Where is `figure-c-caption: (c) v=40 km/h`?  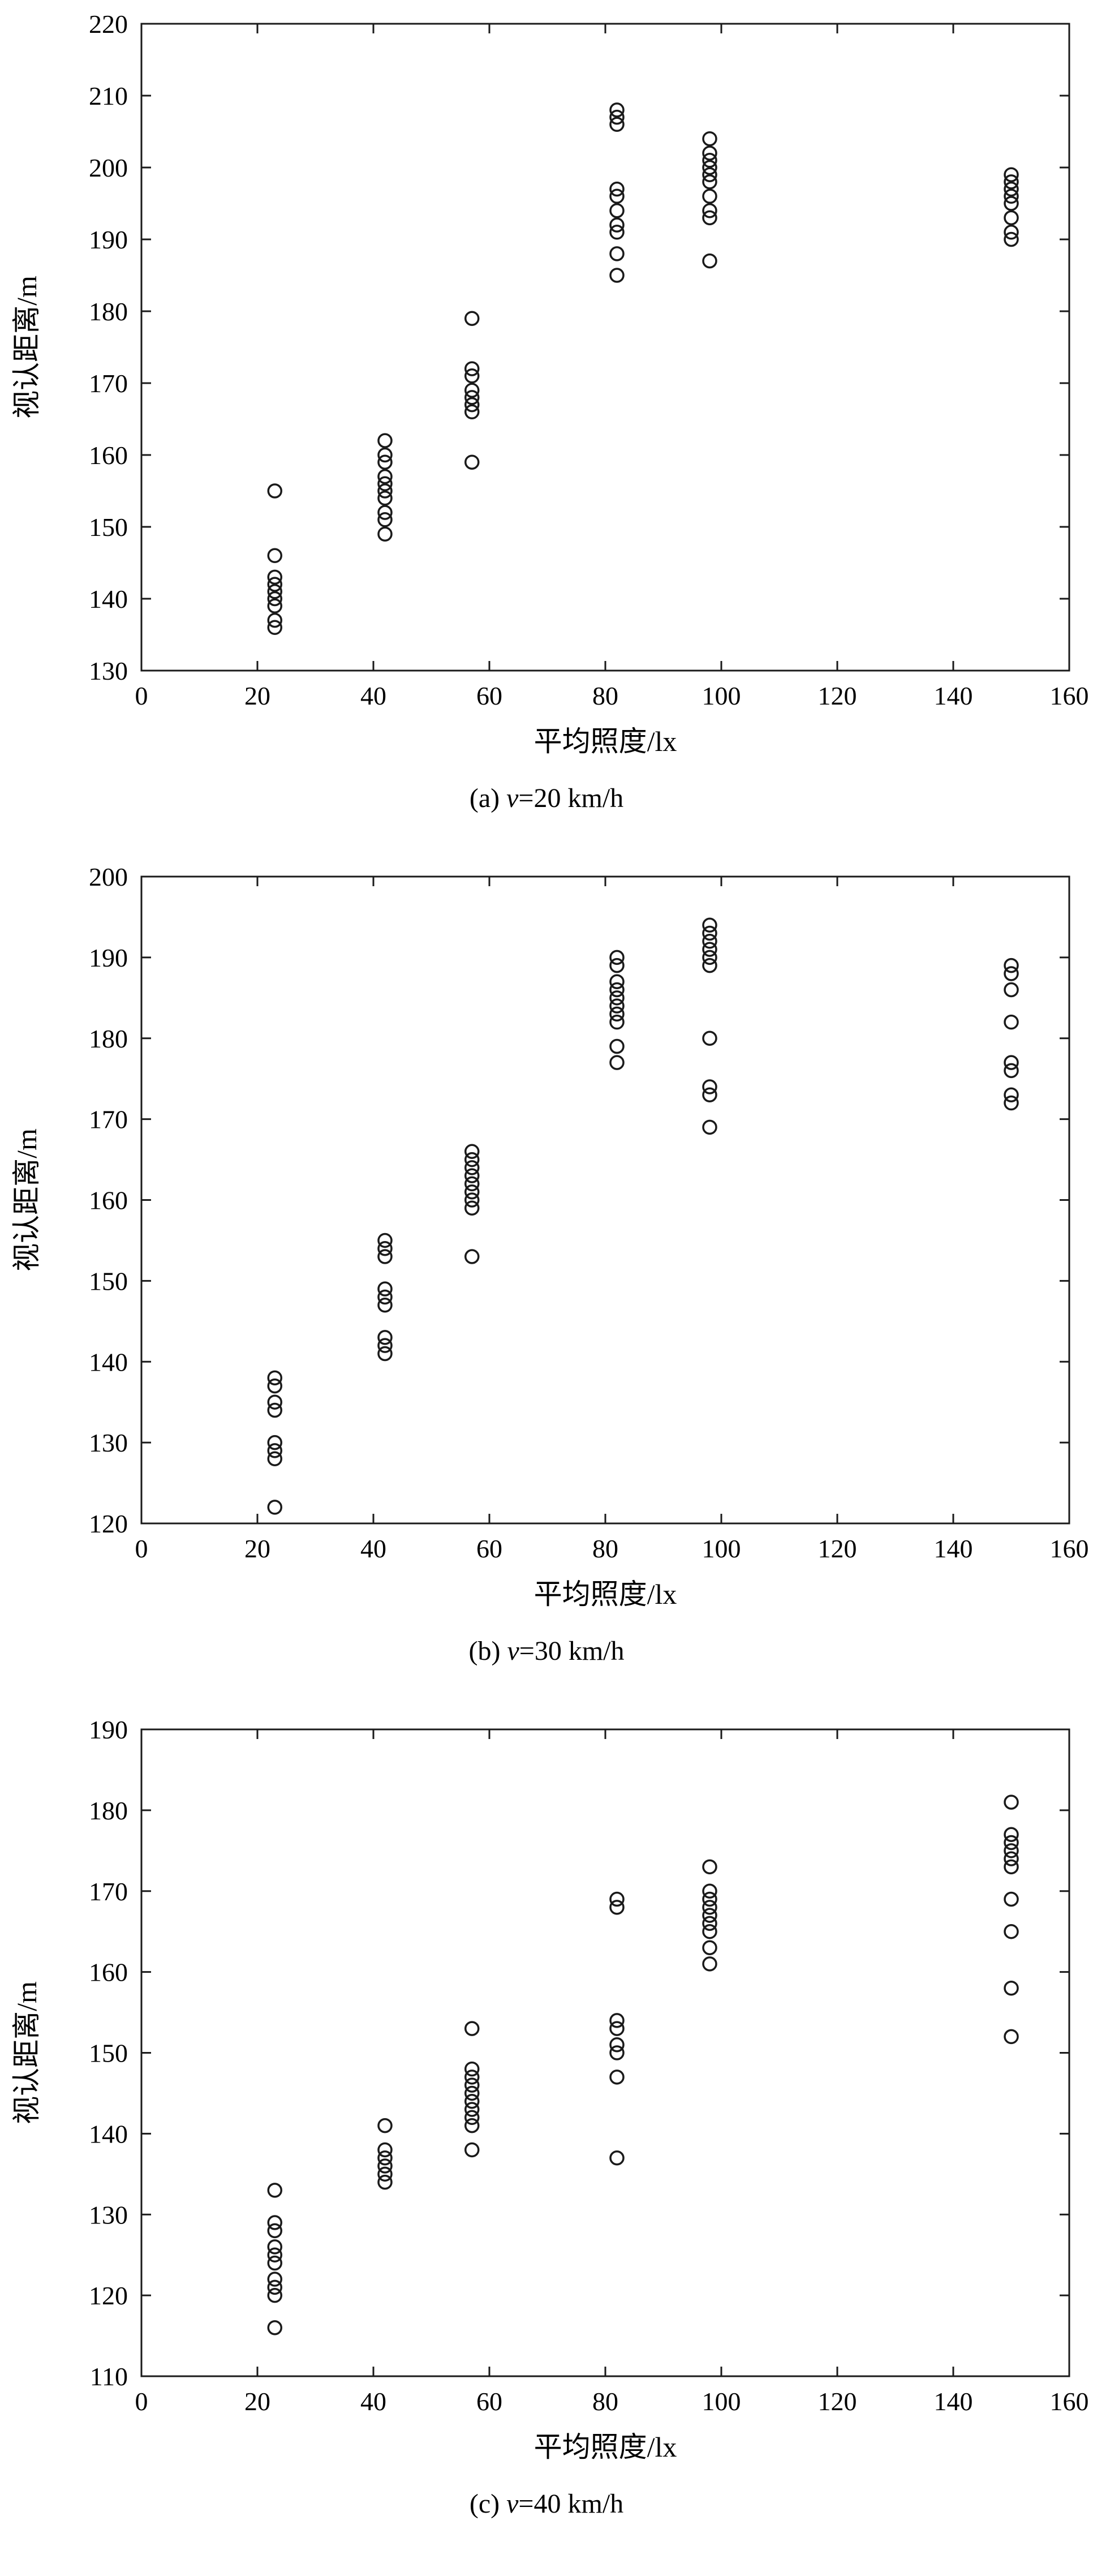 figure-c-caption: (c) v=40 km/h is located at coordinates (546, 2504).